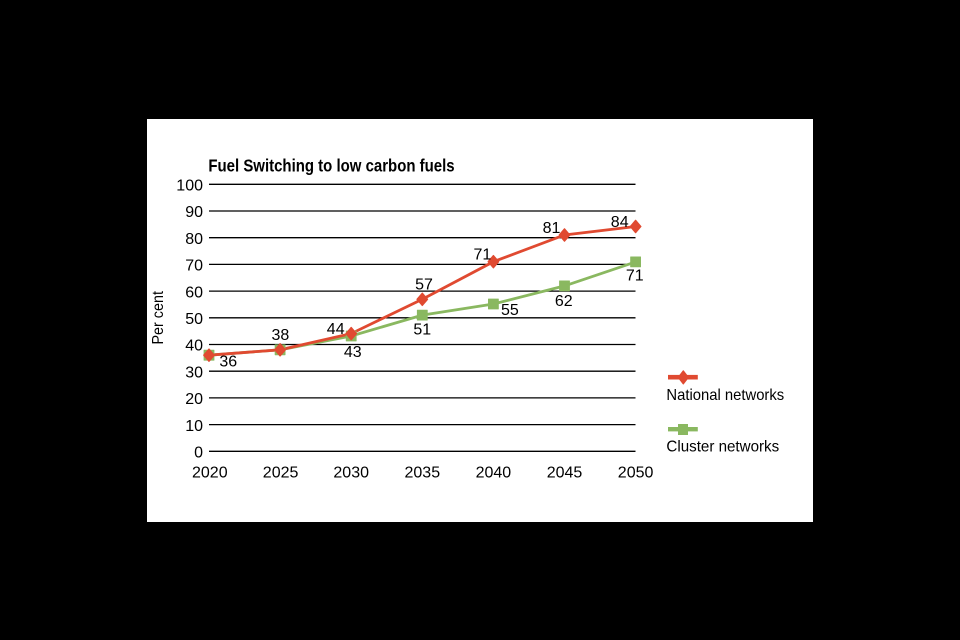 Image resolution: width=960 pixels, height=640 pixels. Describe the element at coordinates (210, 473) in the screenshot. I see `svg-text: 2020` at that location.